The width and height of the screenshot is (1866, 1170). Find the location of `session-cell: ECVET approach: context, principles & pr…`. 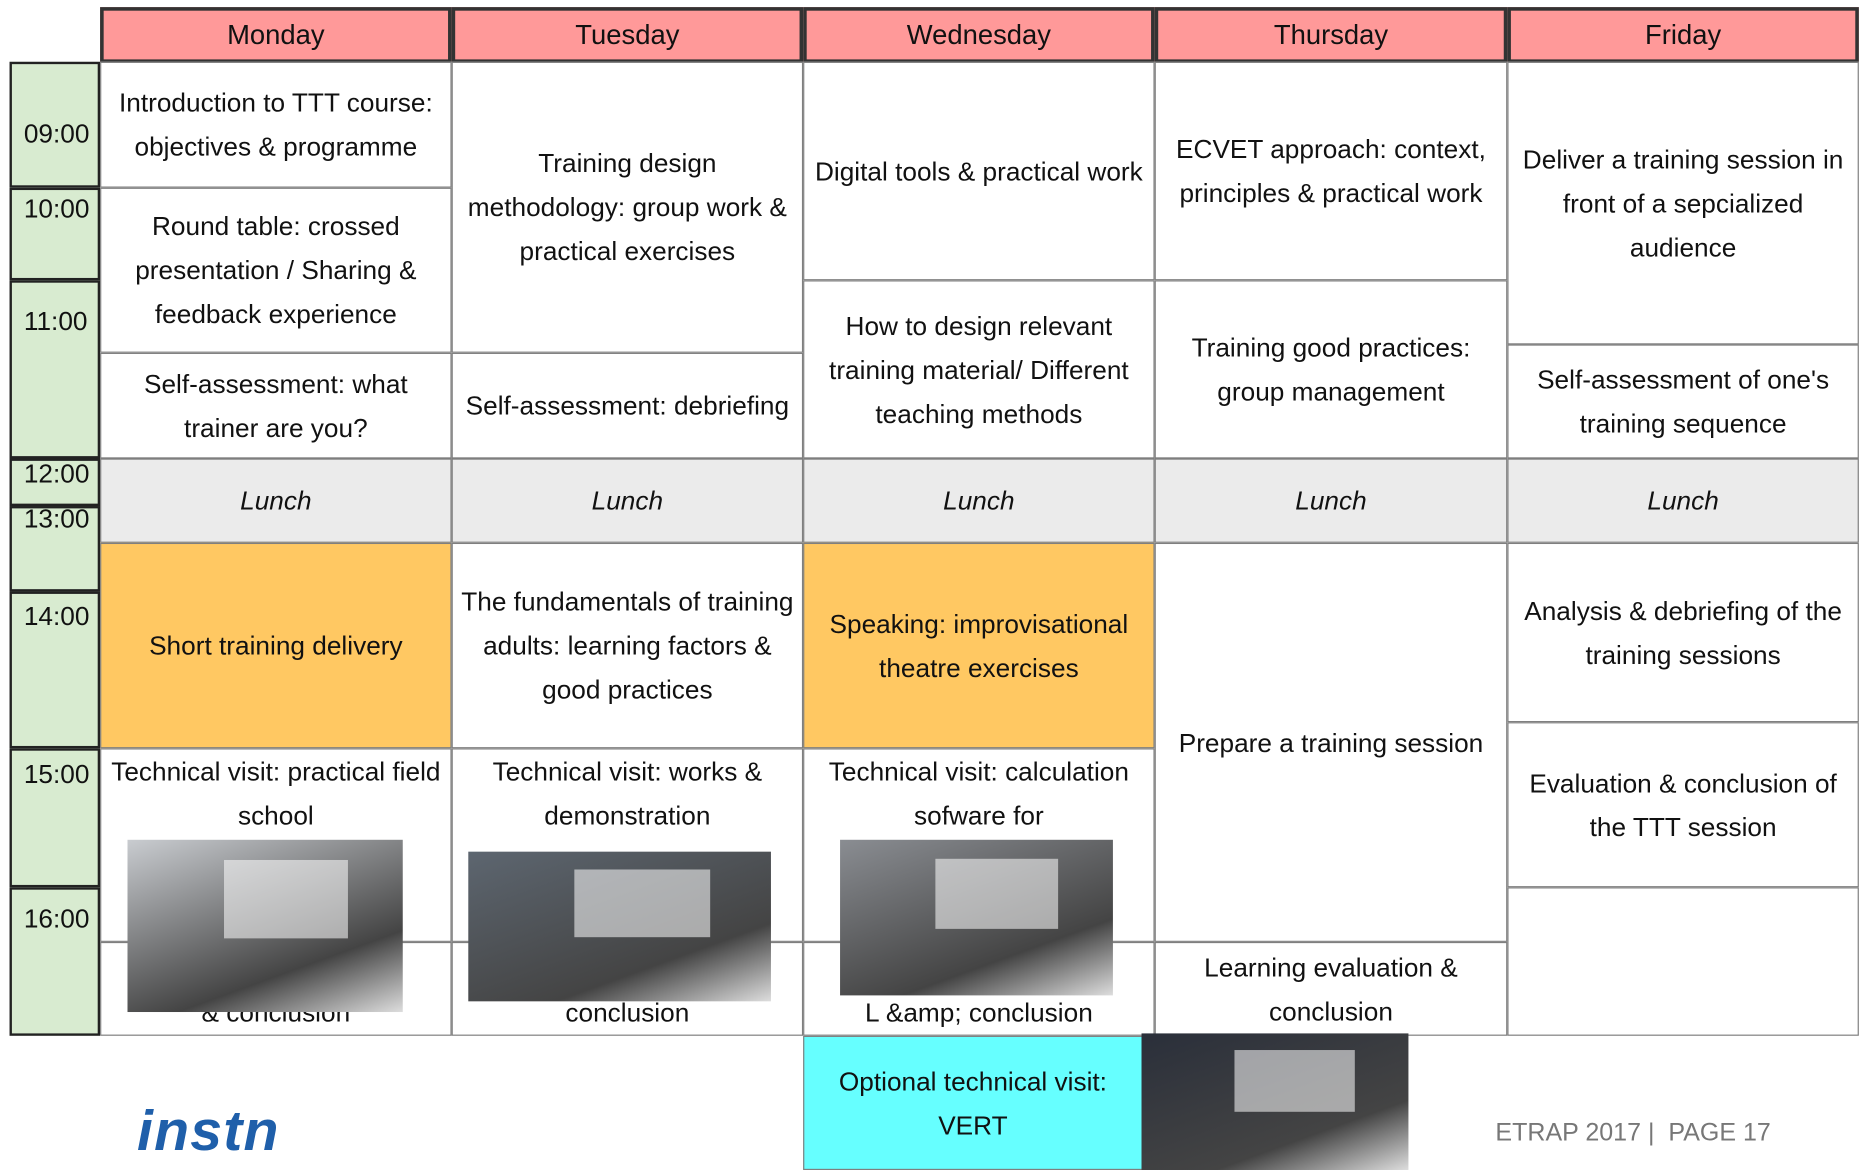

session-cell: ECVET approach: context, principles & pr… is located at coordinates (1331, 171).